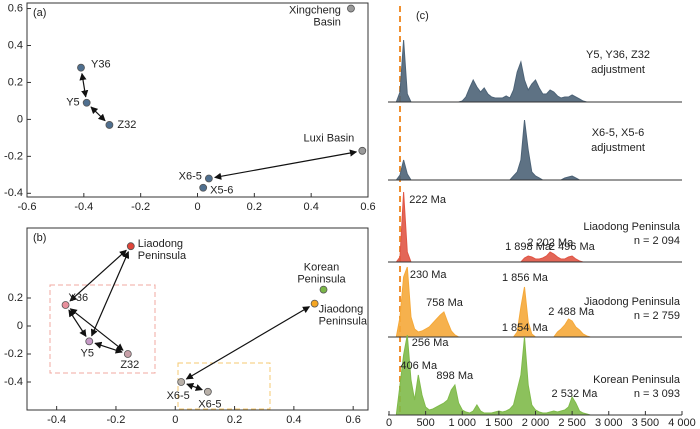 The height and width of the screenshot is (429, 700). What do you see at coordinates (221, 191) in the screenshot?
I see `point-label: X5-6` at bounding box center [221, 191].